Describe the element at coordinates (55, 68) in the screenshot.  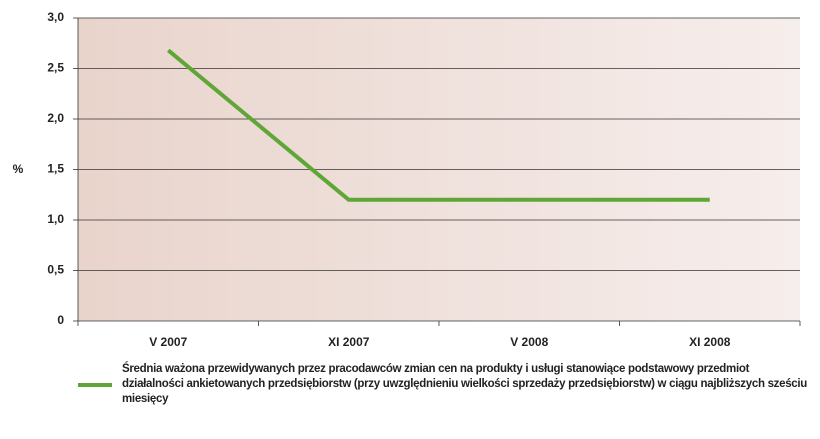
I see `y-tick-label: 2,5` at that location.